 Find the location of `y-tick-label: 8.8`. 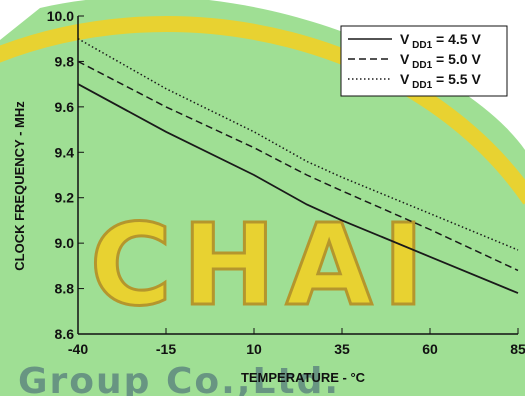

y-tick-label: 8.8 is located at coordinates (65, 289).